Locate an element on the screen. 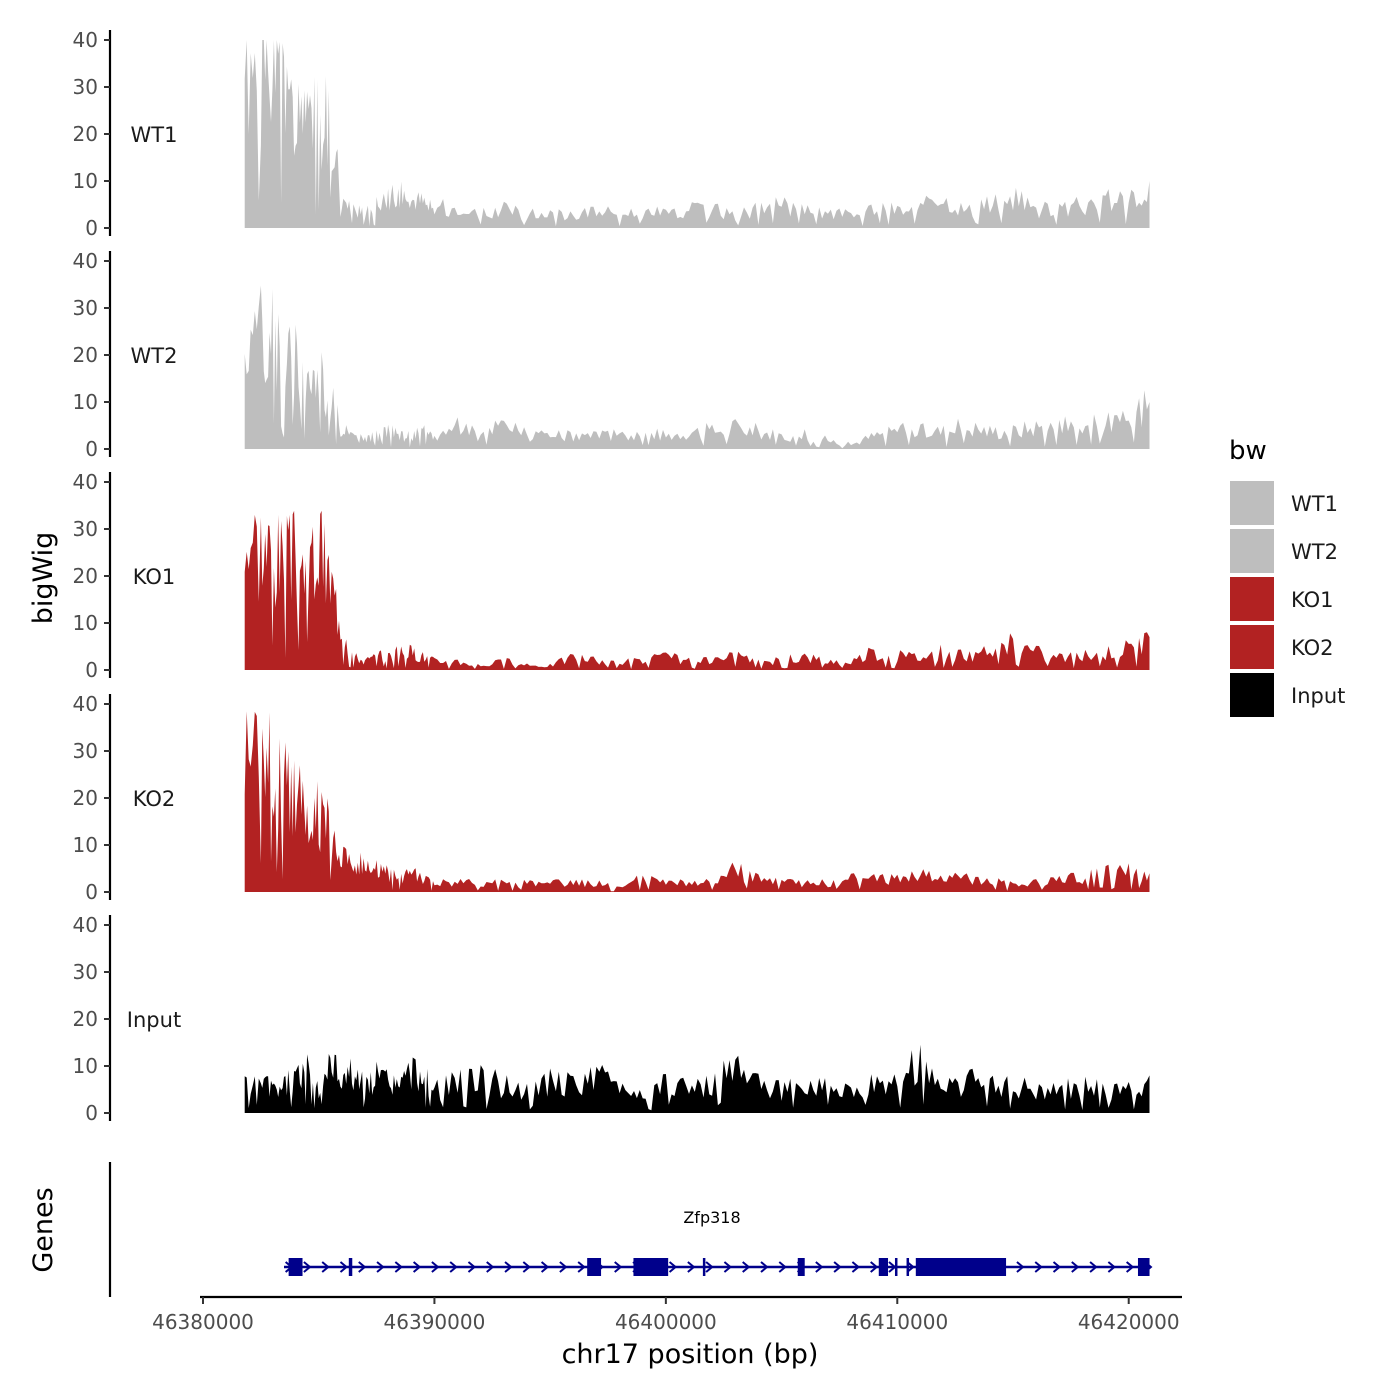 The image size is (1400, 1400). signal-area-ko1 is located at coordinates (697, 590).